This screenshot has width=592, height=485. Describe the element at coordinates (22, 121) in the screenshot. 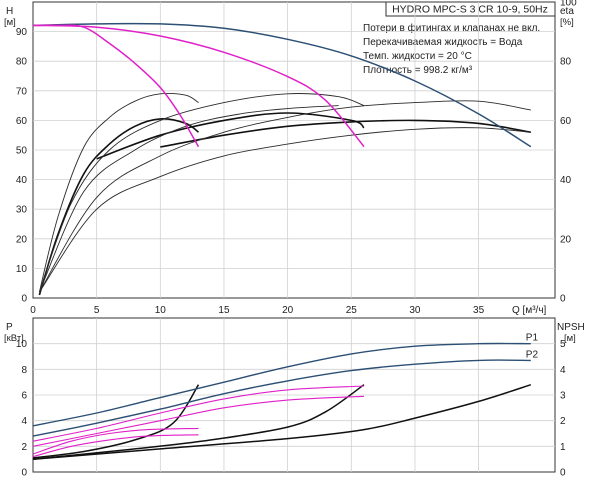

I see `upper-y-tick-label: 60` at that location.